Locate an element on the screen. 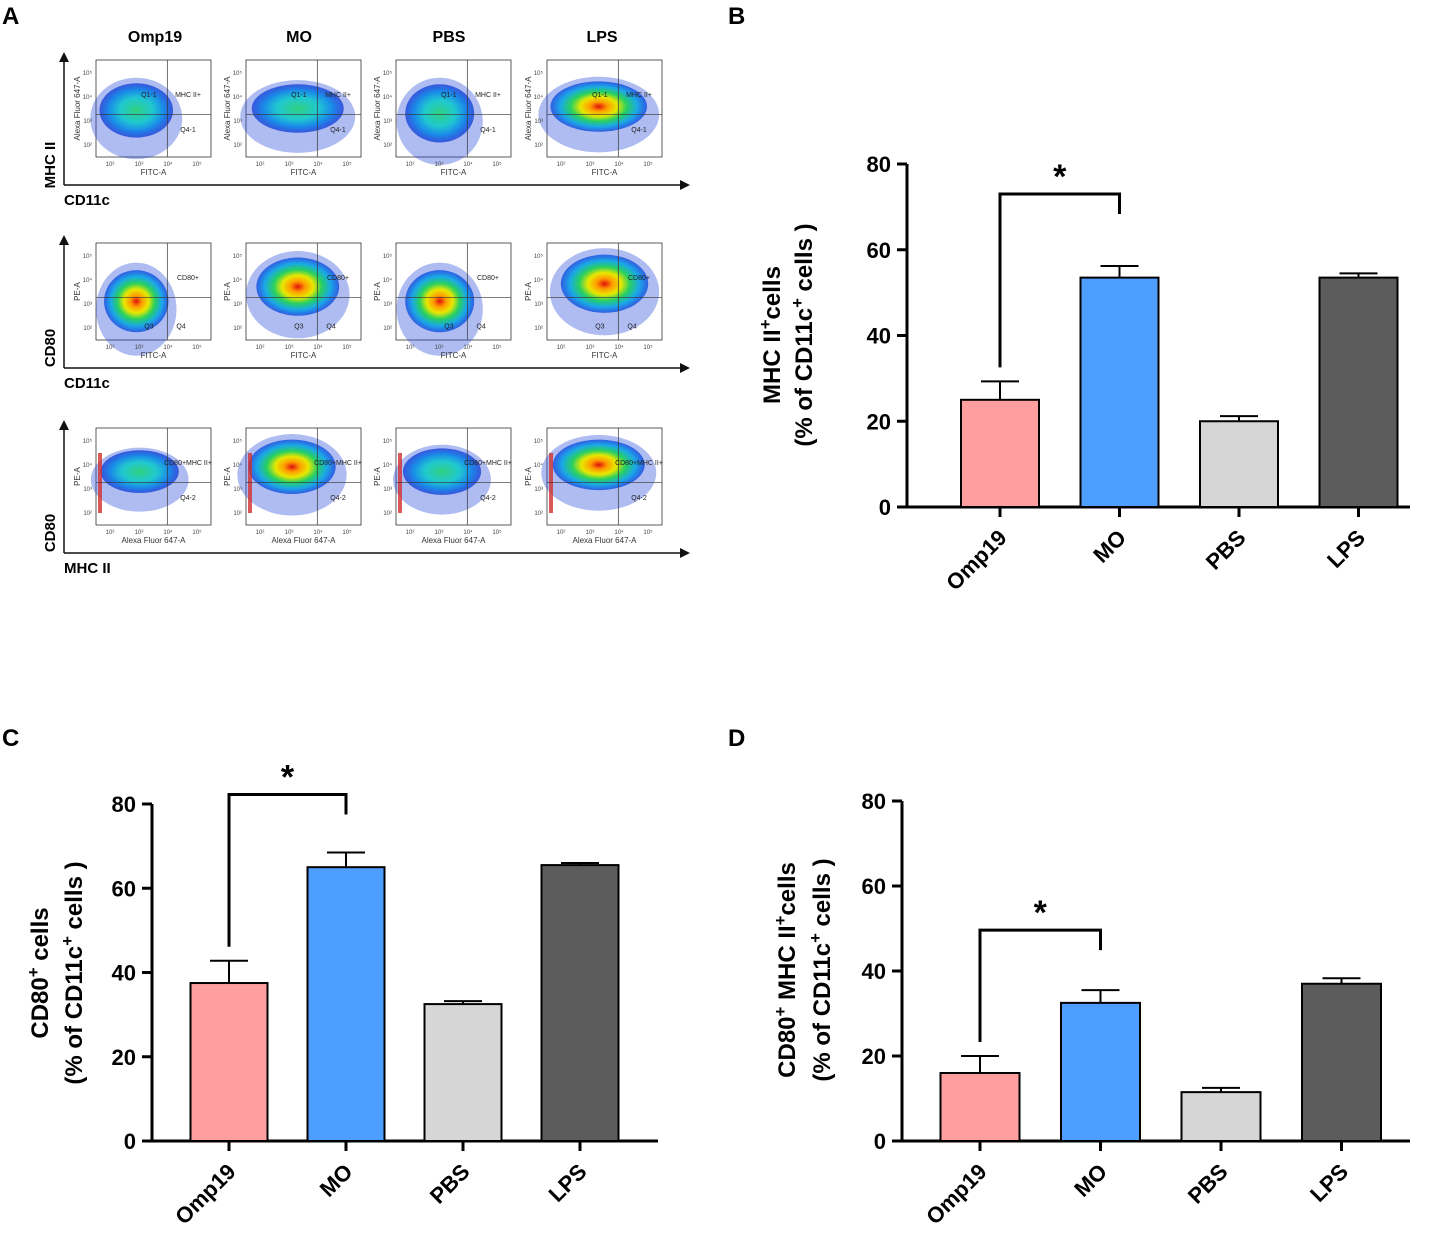 Image resolution: width=1441 pixels, height=1242 pixels. flow-plot-x-label: Alexa Fluor 647-A is located at coordinates (153, 540).